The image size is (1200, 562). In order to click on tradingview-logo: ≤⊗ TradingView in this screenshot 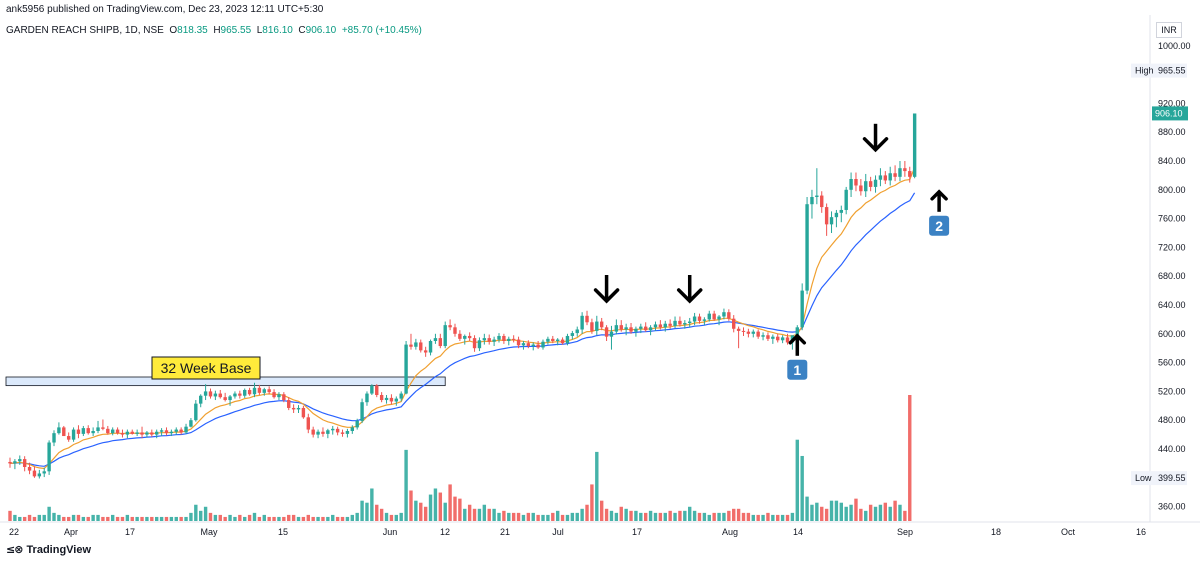, I will do `click(48, 549)`.